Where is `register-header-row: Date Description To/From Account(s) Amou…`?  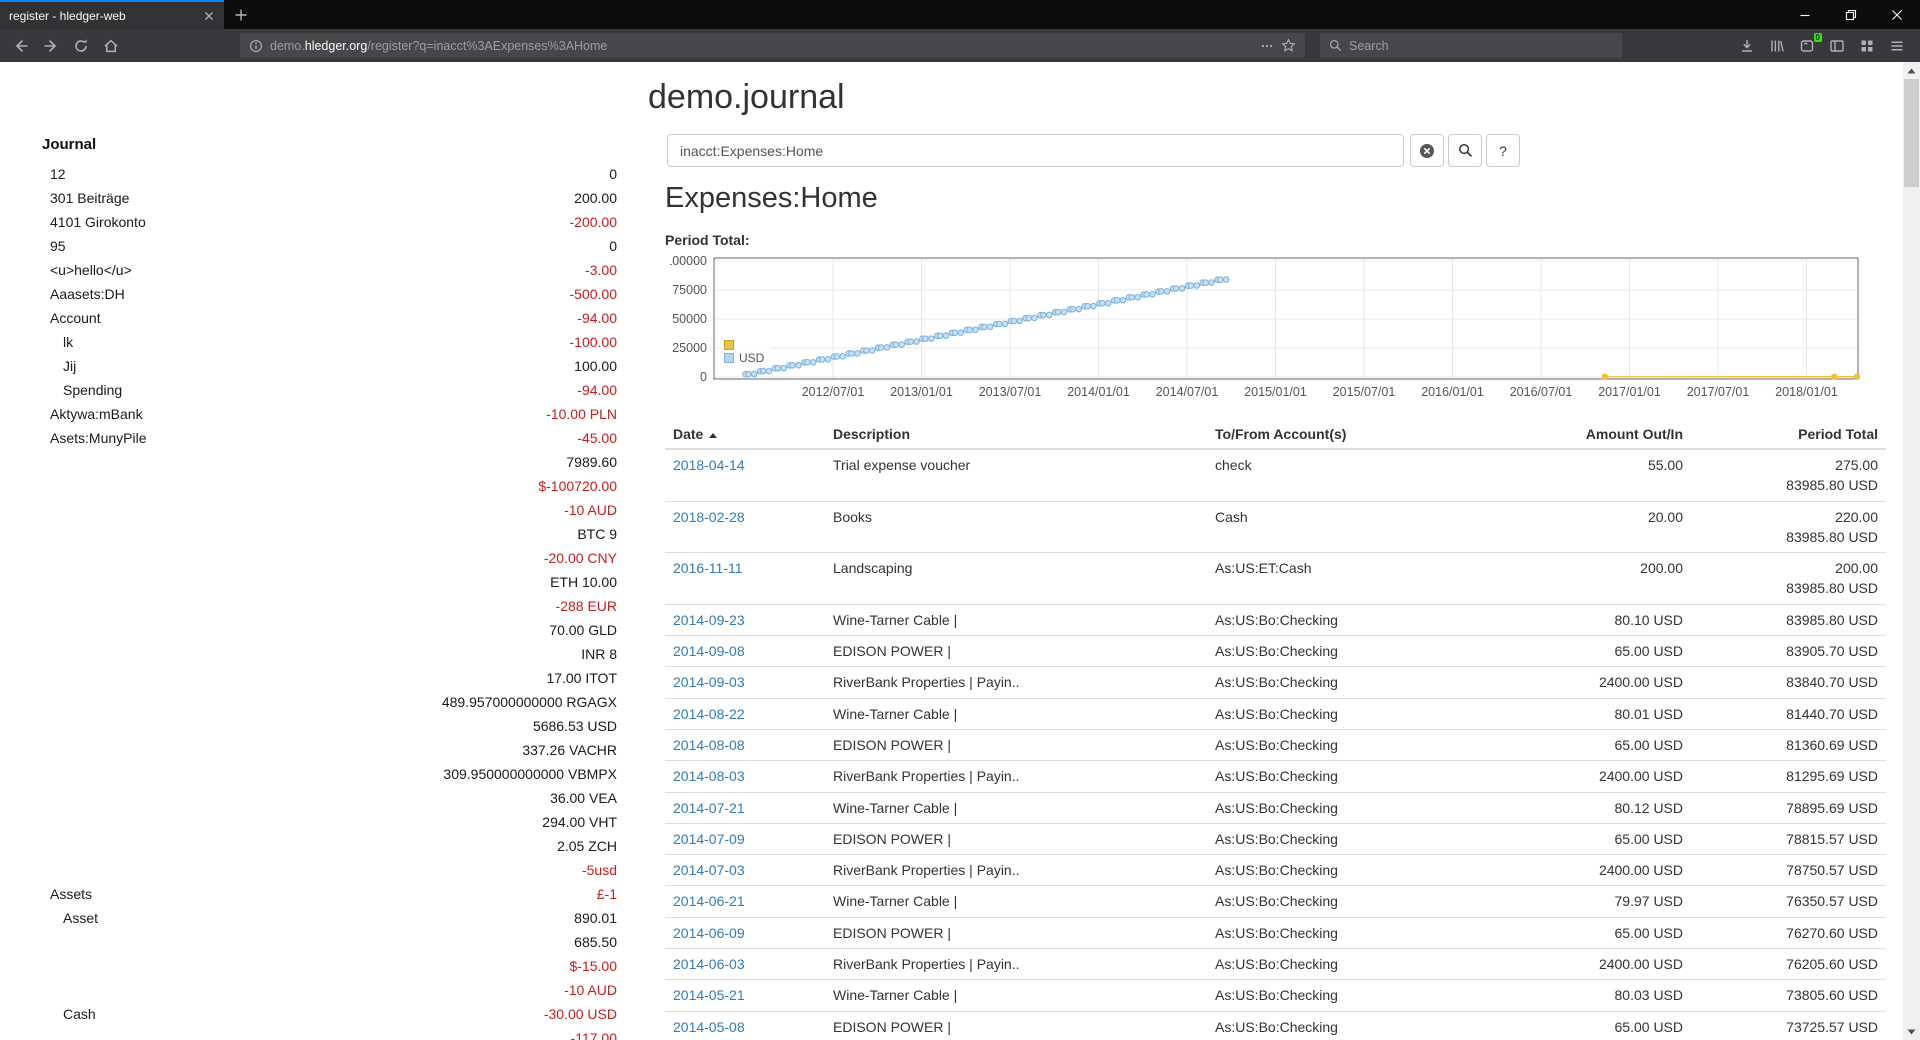 register-header-row: Date Description To/From Account(s) Amou… is located at coordinates (1275, 435).